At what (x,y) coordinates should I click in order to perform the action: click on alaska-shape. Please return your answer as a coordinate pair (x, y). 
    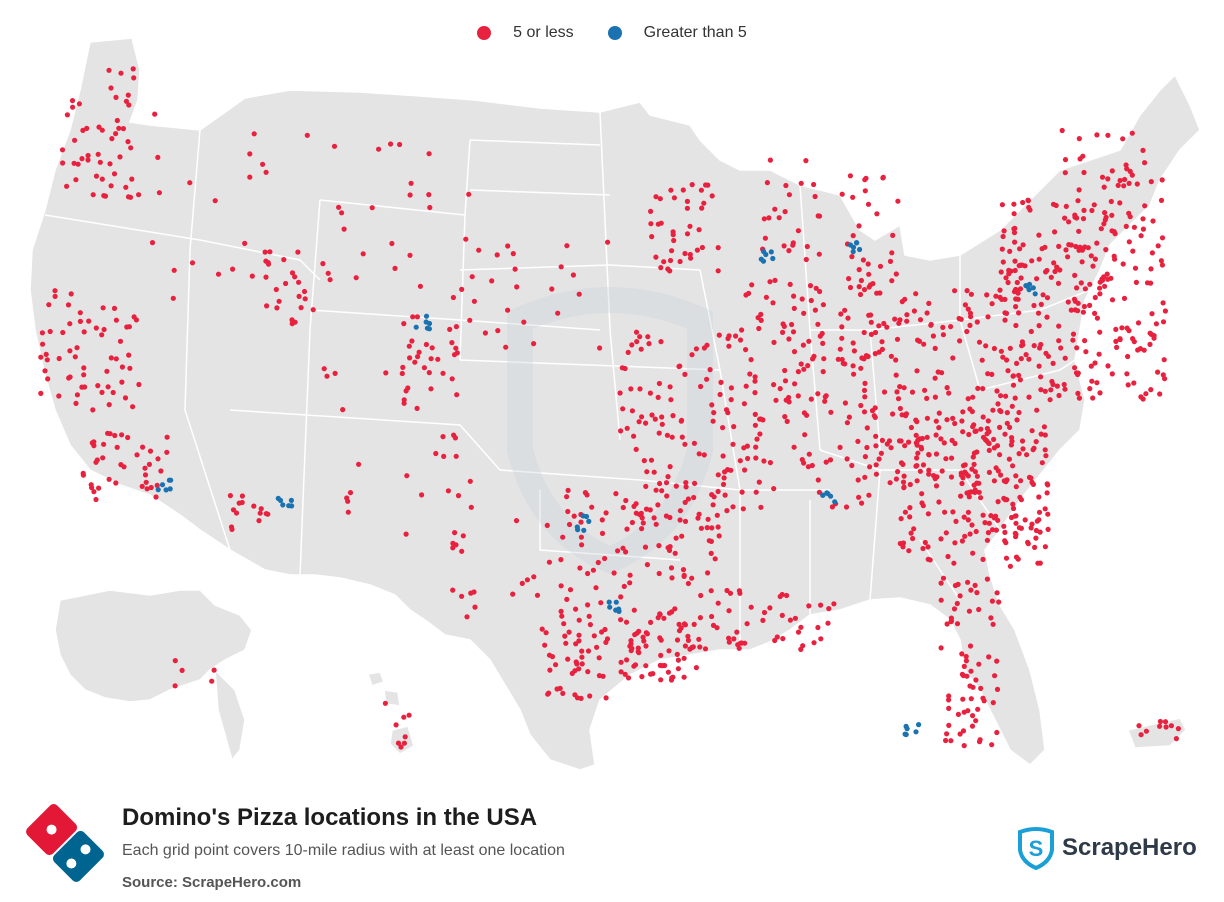
    Looking at the image, I should click on (153, 646).